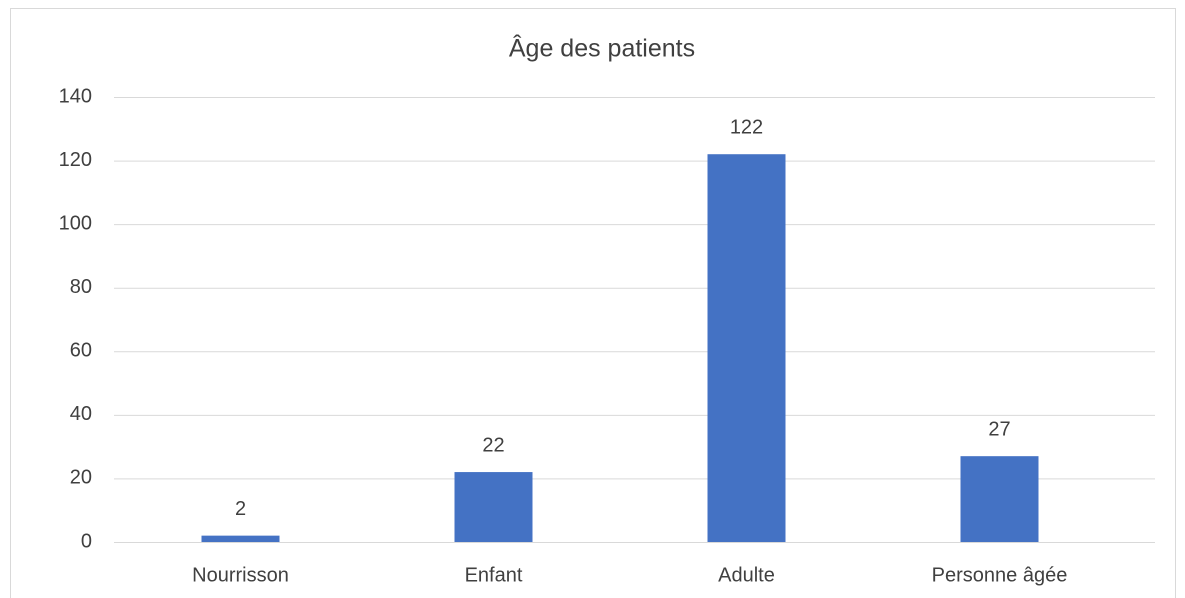 The width and height of the screenshot is (1185, 598). What do you see at coordinates (240, 575) in the screenshot?
I see `x-tick-label: Nourrisson` at bounding box center [240, 575].